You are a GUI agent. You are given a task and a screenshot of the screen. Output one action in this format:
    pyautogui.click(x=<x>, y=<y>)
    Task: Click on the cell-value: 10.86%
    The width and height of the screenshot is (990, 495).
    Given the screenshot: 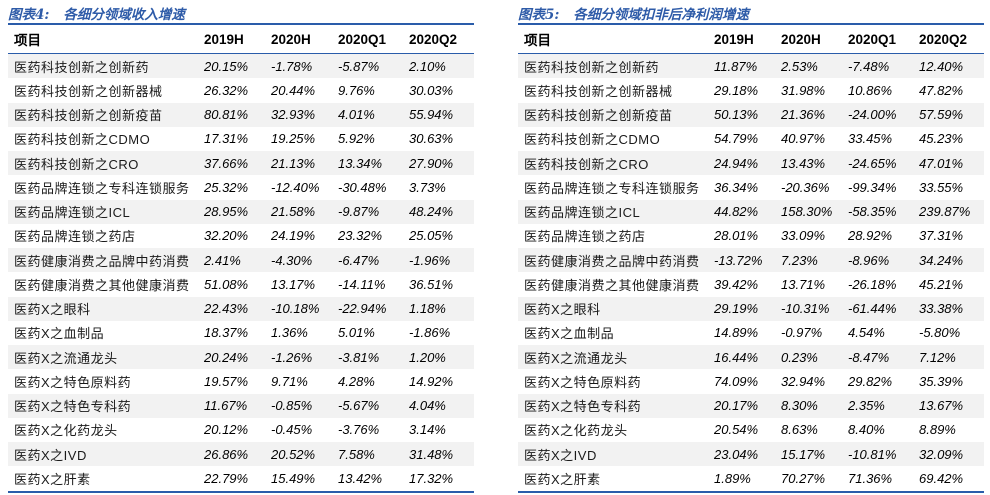 What is the action you would take?
    pyautogui.click(x=870, y=90)
    